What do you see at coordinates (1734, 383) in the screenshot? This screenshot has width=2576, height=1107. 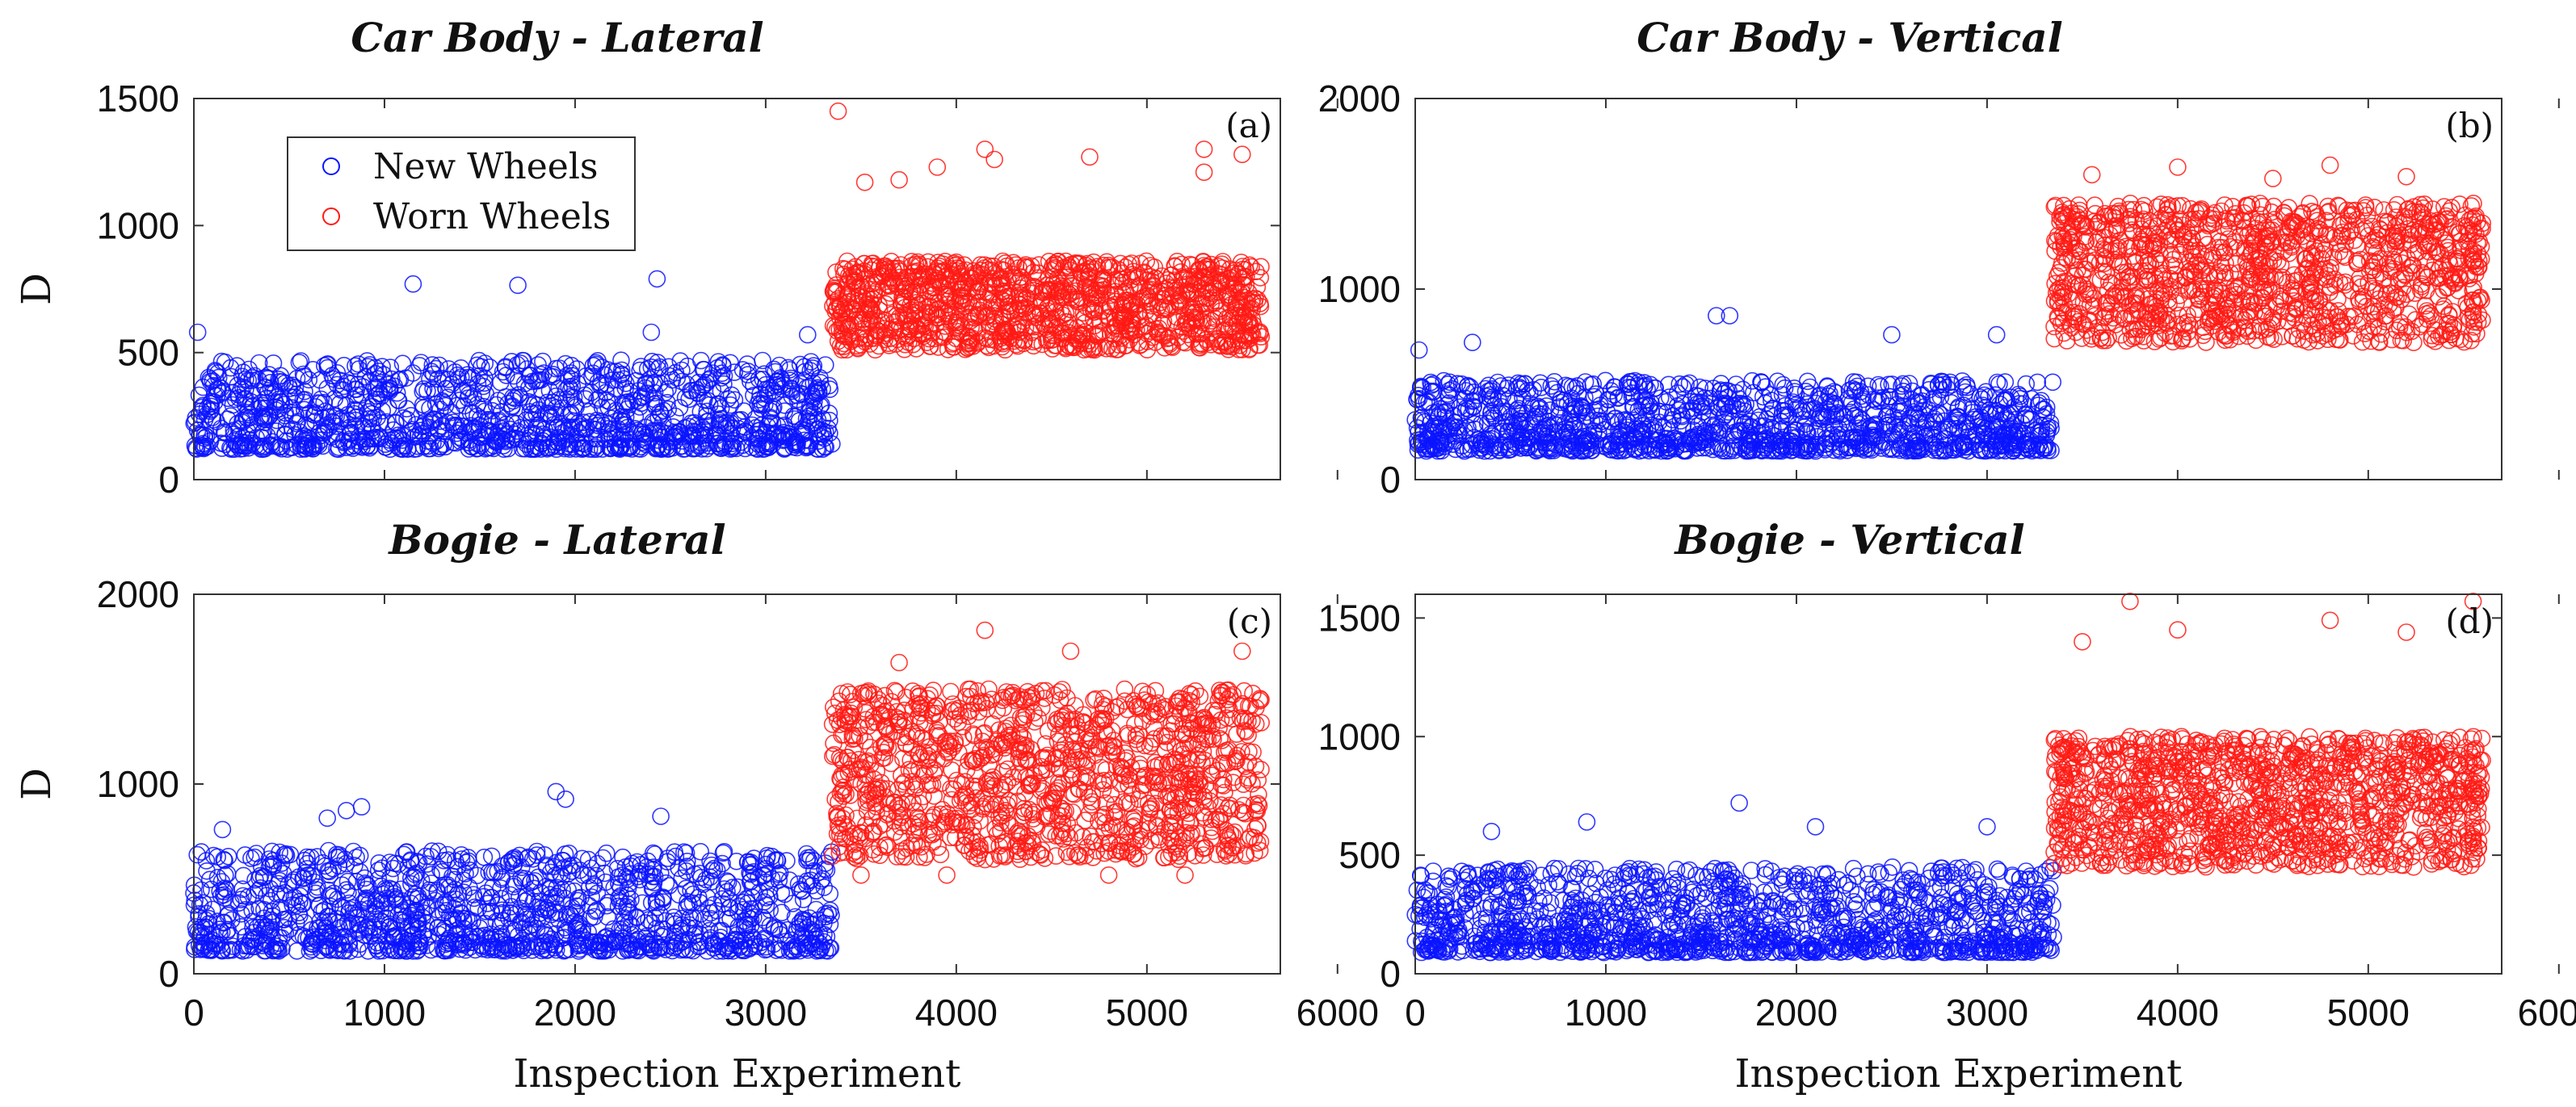 I see `series-new` at bounding box center [1734, 383].